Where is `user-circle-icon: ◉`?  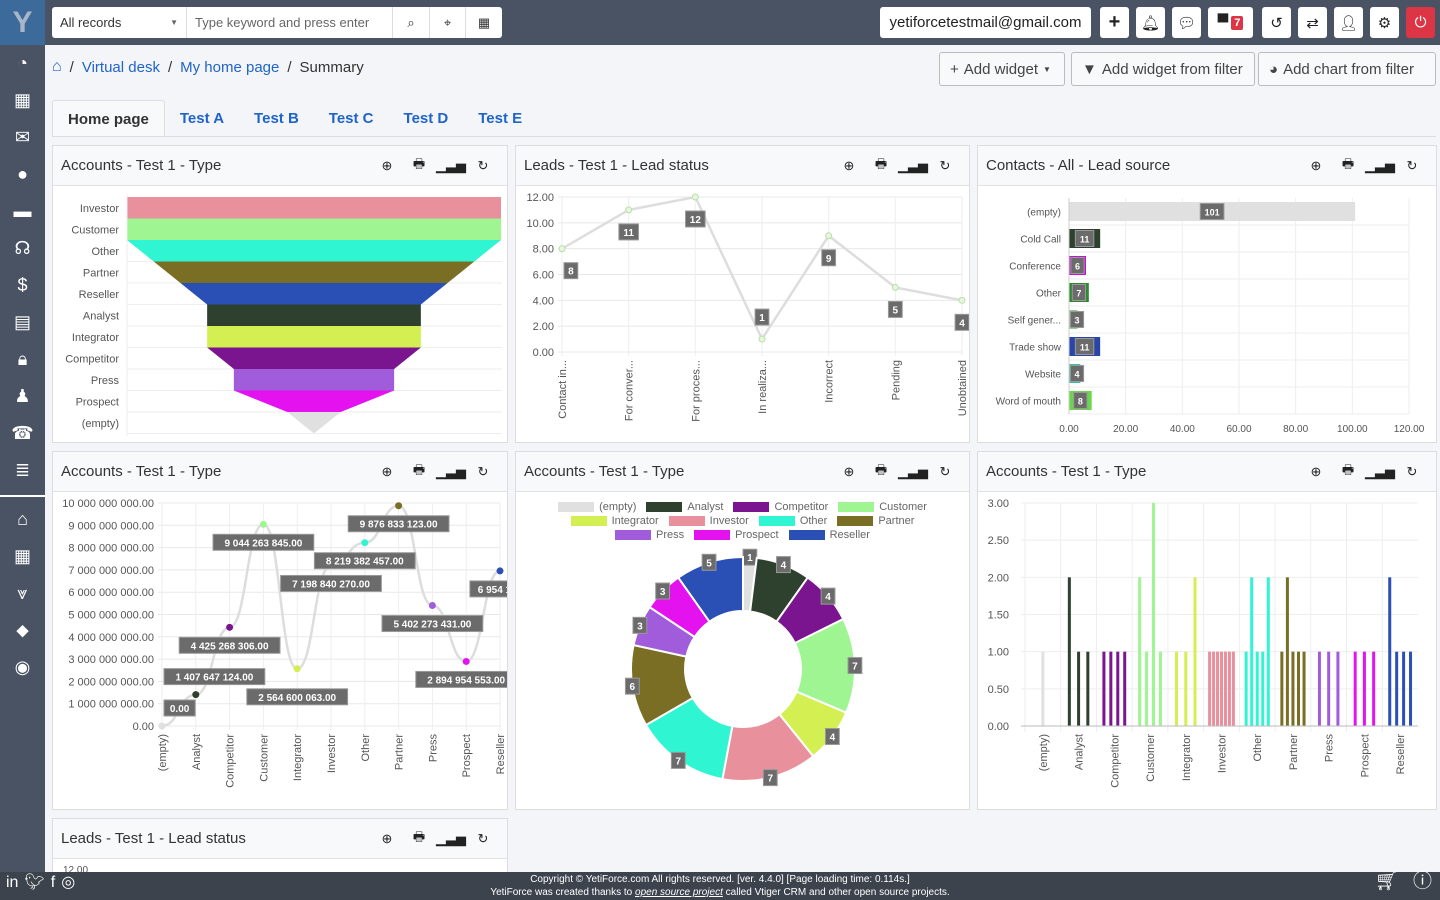 user-circle-icon: ◉ is located at coordinates (22, 667).